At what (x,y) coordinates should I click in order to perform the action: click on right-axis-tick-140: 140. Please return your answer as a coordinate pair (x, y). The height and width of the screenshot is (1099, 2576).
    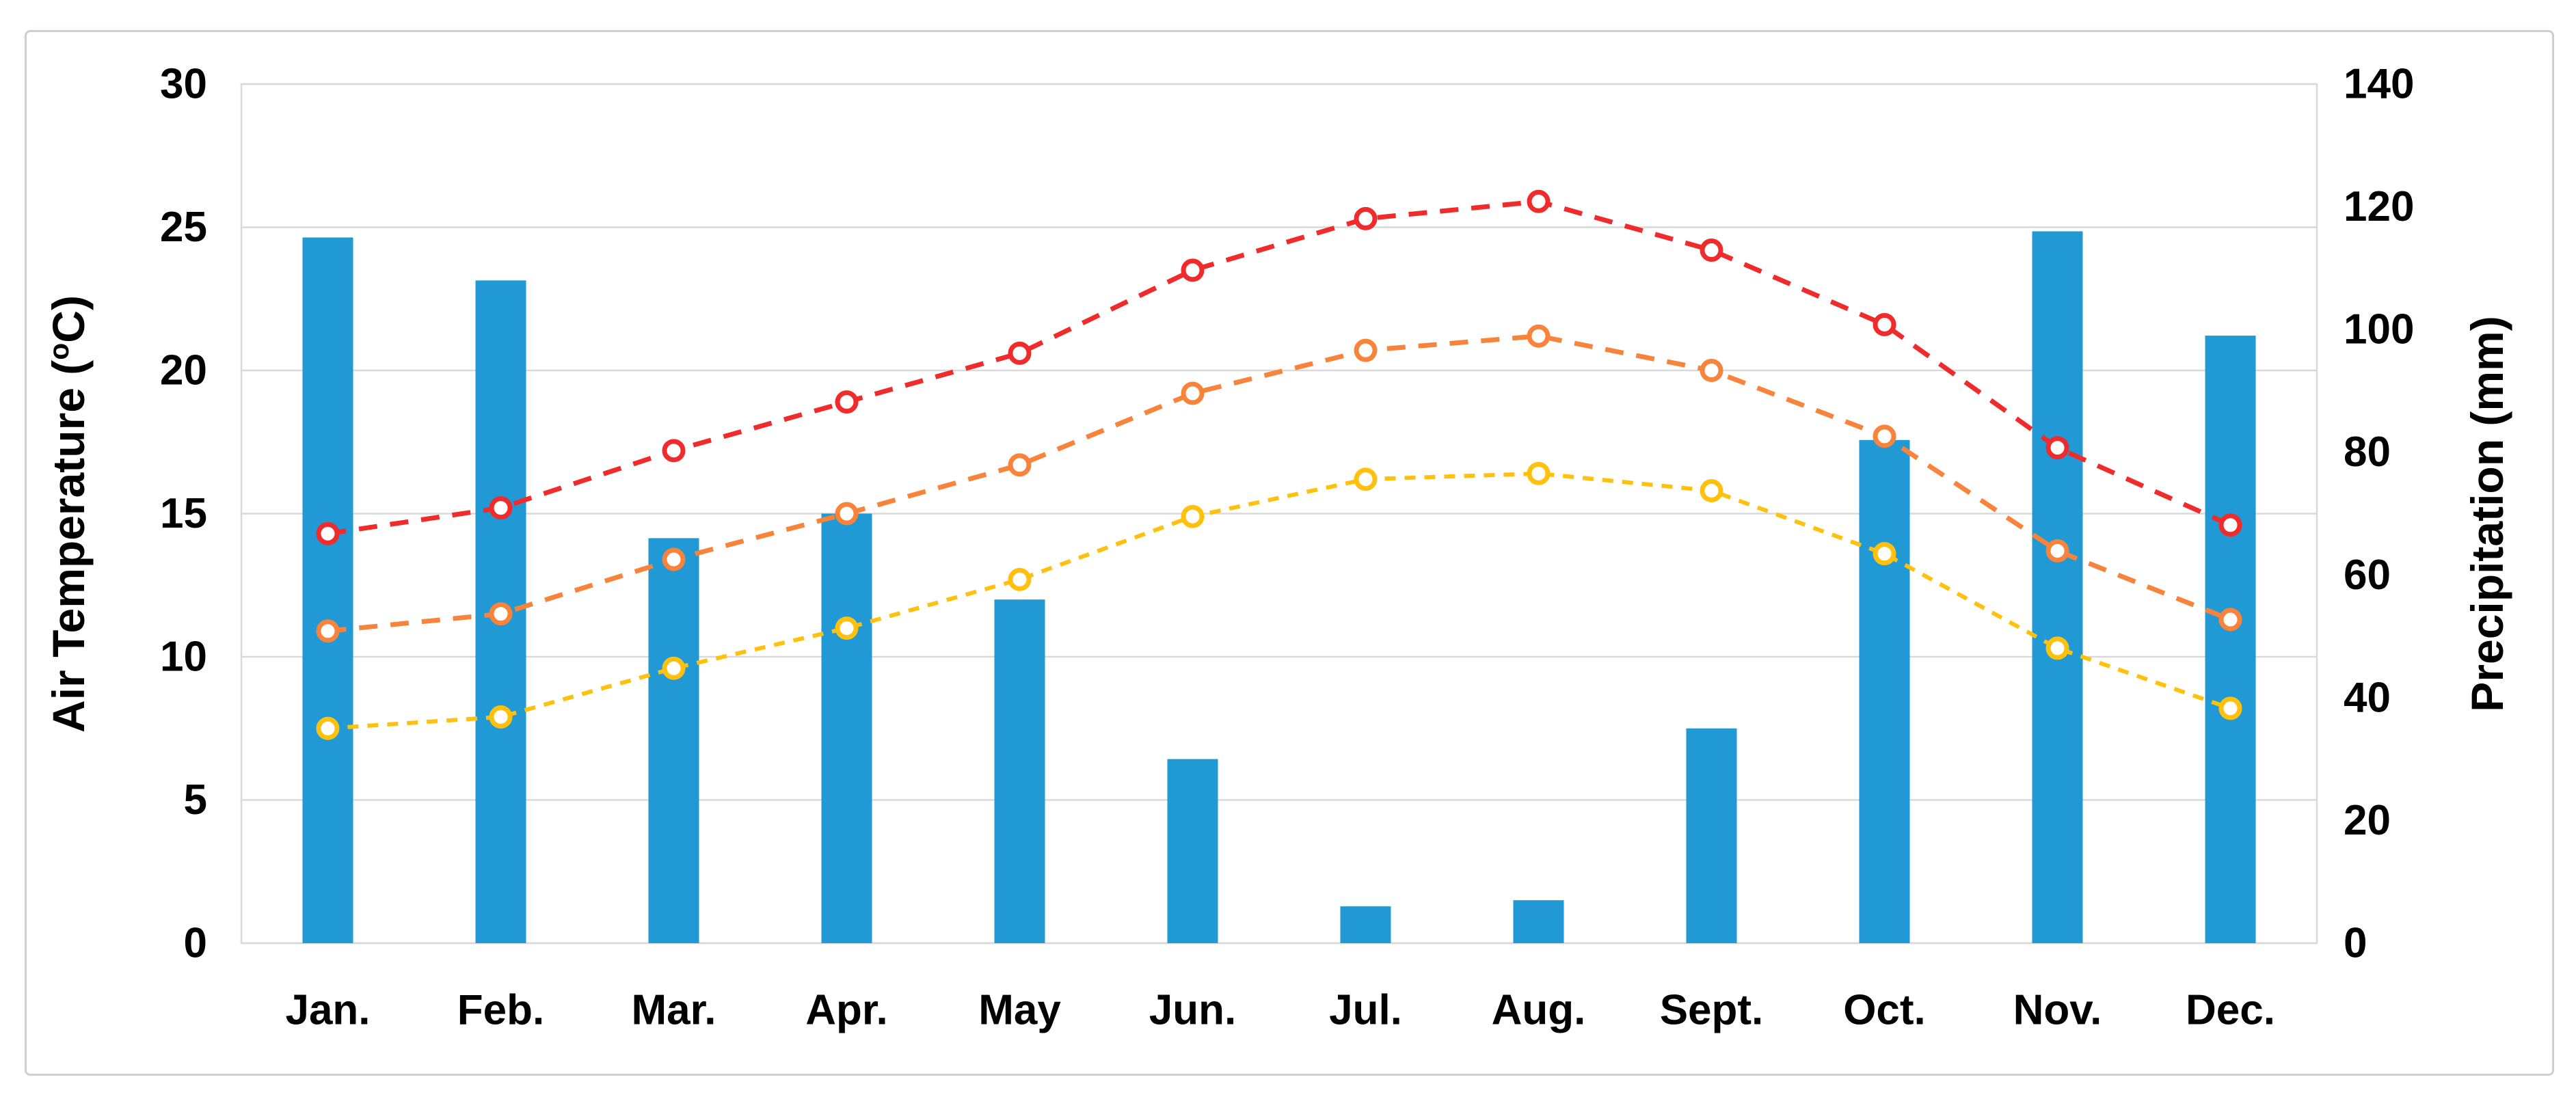
    Looking at the image, I should click on (2379, 84).